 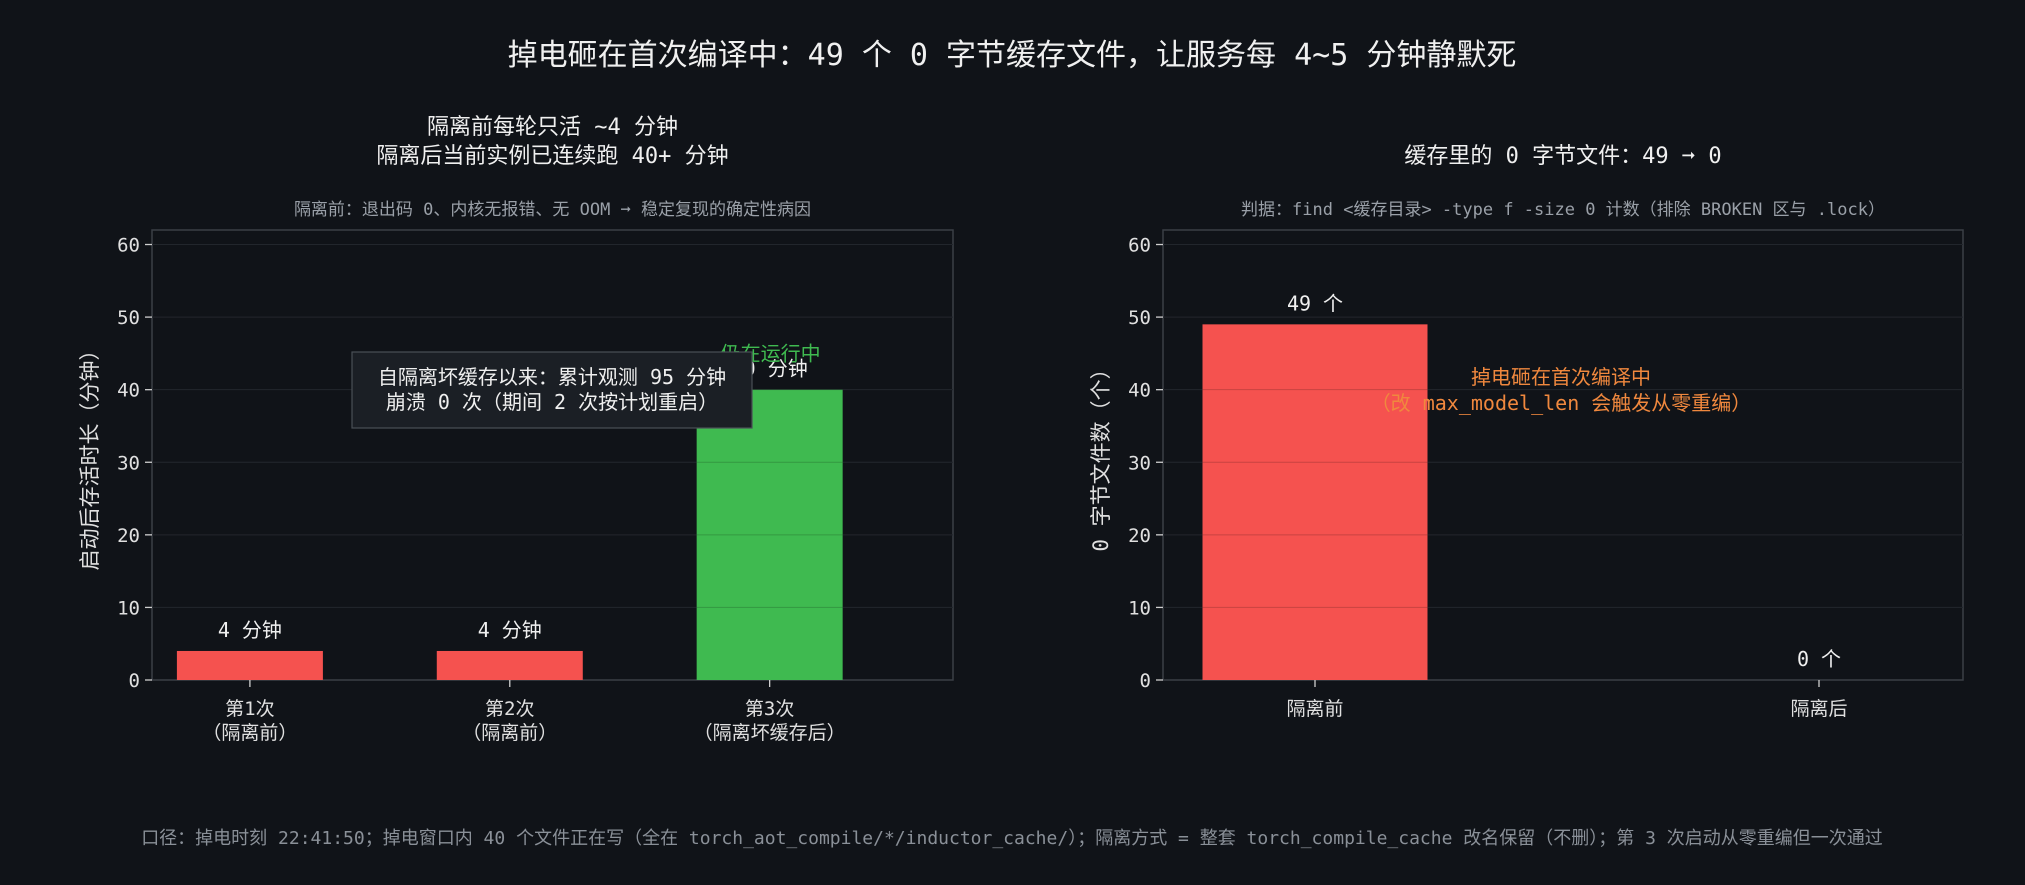 I want to click on panel-subtitle: 隔离前：退出码 0、内核无报错、无 OOM ➞ 稳定复现的确定性病因, so click(x=552, y=210).